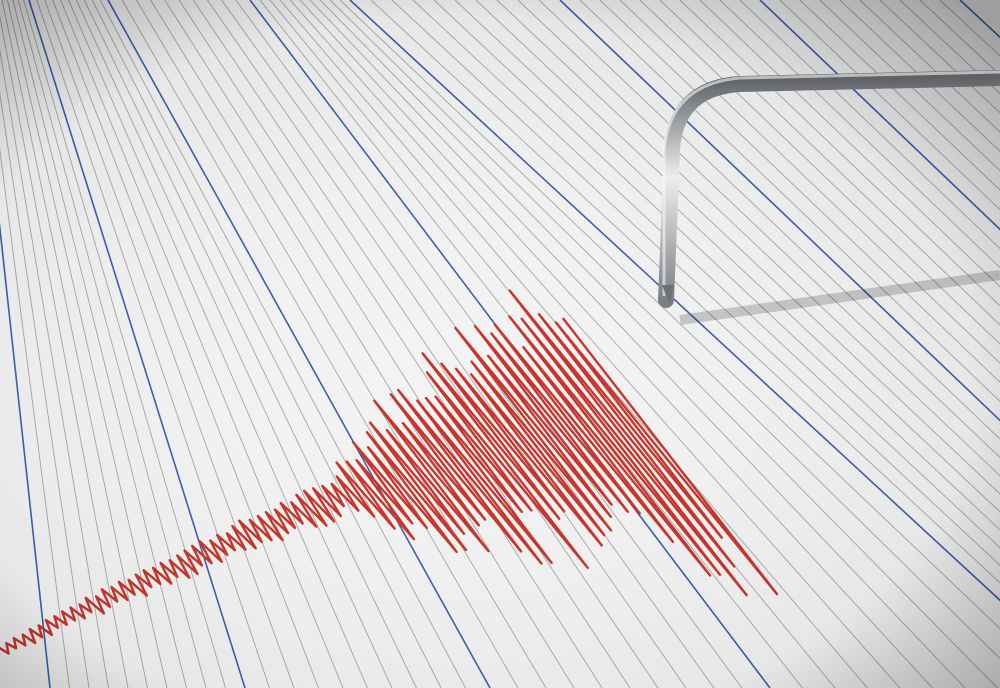 The width and height of the screenshot is (1000, 688). Describe the element at coordinates (829, 189) in the screenshot. I see `stylus-needle-icon` at that location.